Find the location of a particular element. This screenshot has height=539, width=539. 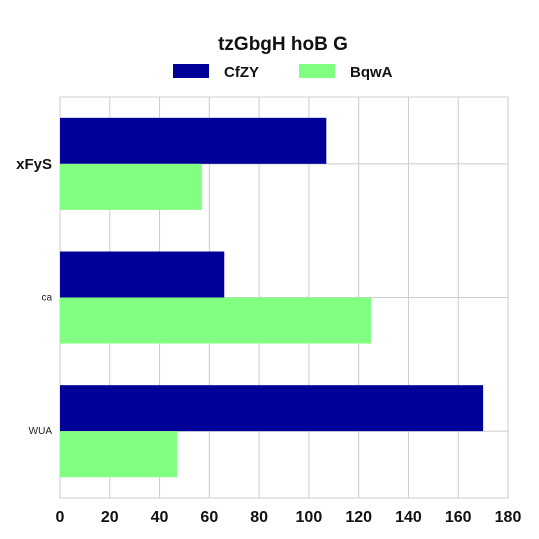

x-tick-label: 40 is located at coordinates (160, 517).